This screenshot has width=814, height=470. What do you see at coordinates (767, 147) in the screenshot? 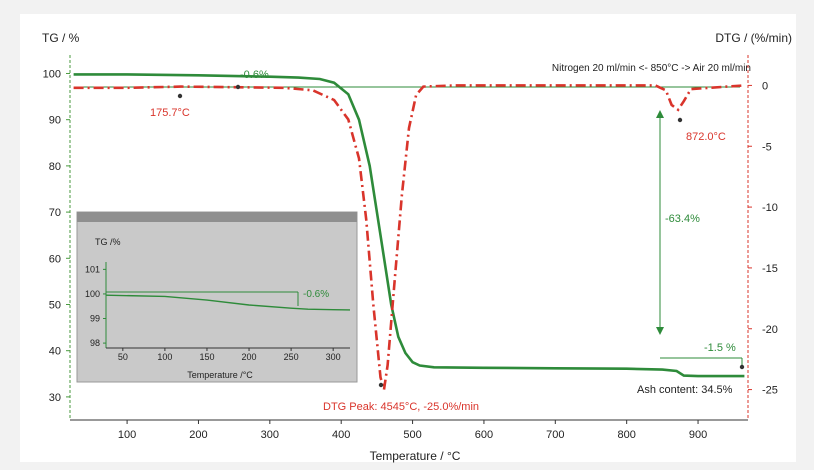
I see `right-tick-label: -5` at bounding box center [767, 147].